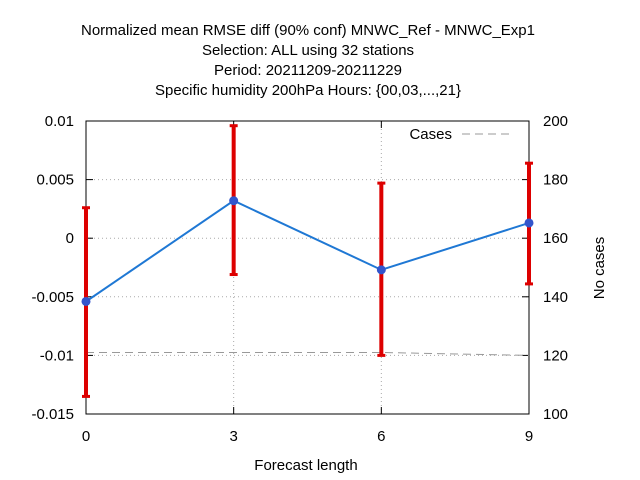 This screenshot has width=640, height=480. What do you see at coordinates (381, 436) in the screenshot?
I see `x-tick-label: 6` at bounding box center [381, 436].